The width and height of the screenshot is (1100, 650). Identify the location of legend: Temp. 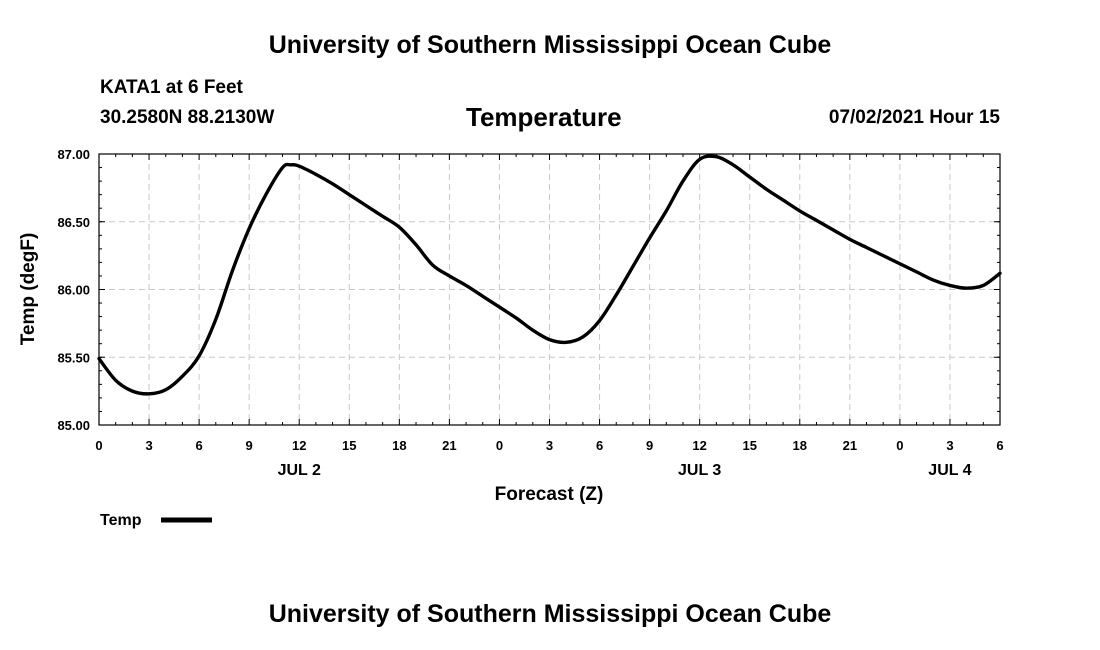
(156, 520).